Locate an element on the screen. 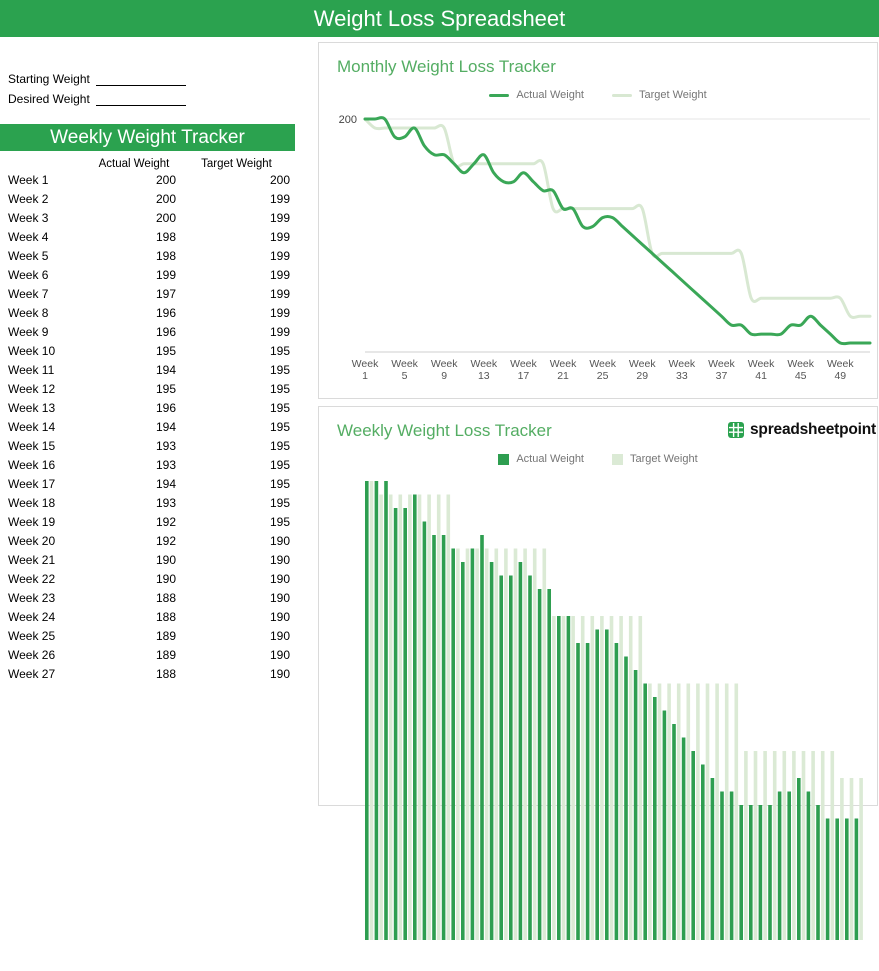 The width and height of the screenshot is (879, 971). week-label-cell: Week 22 is located at coordinates (32, 578).